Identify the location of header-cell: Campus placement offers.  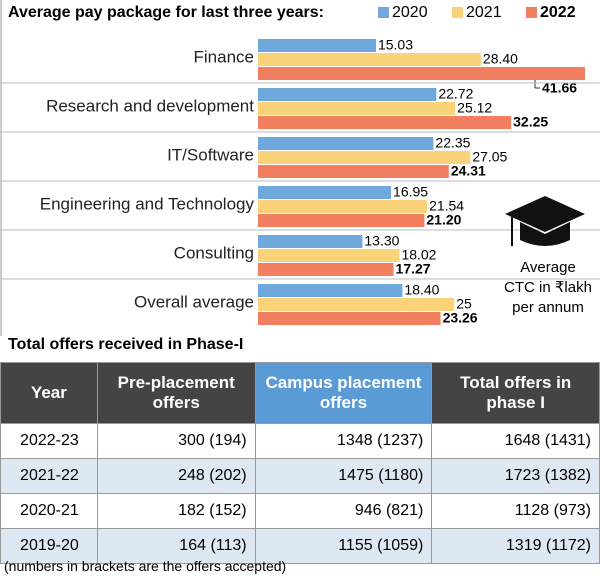
(343, 393).